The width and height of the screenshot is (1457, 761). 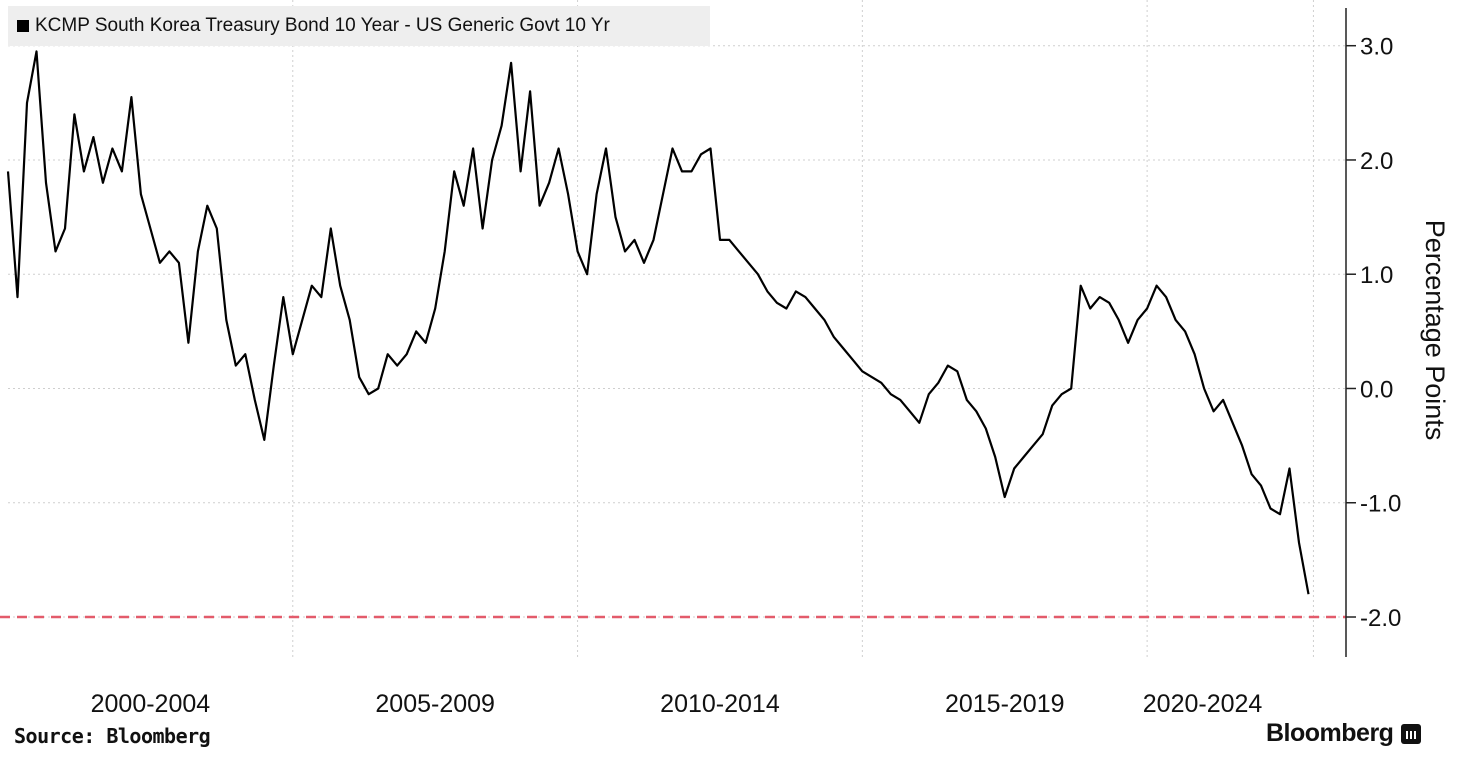 What do you see at coordinates (720, 704) in the screenshot?
I see `x-tick-label: 2010-2014` at bounding box center [720, 704].